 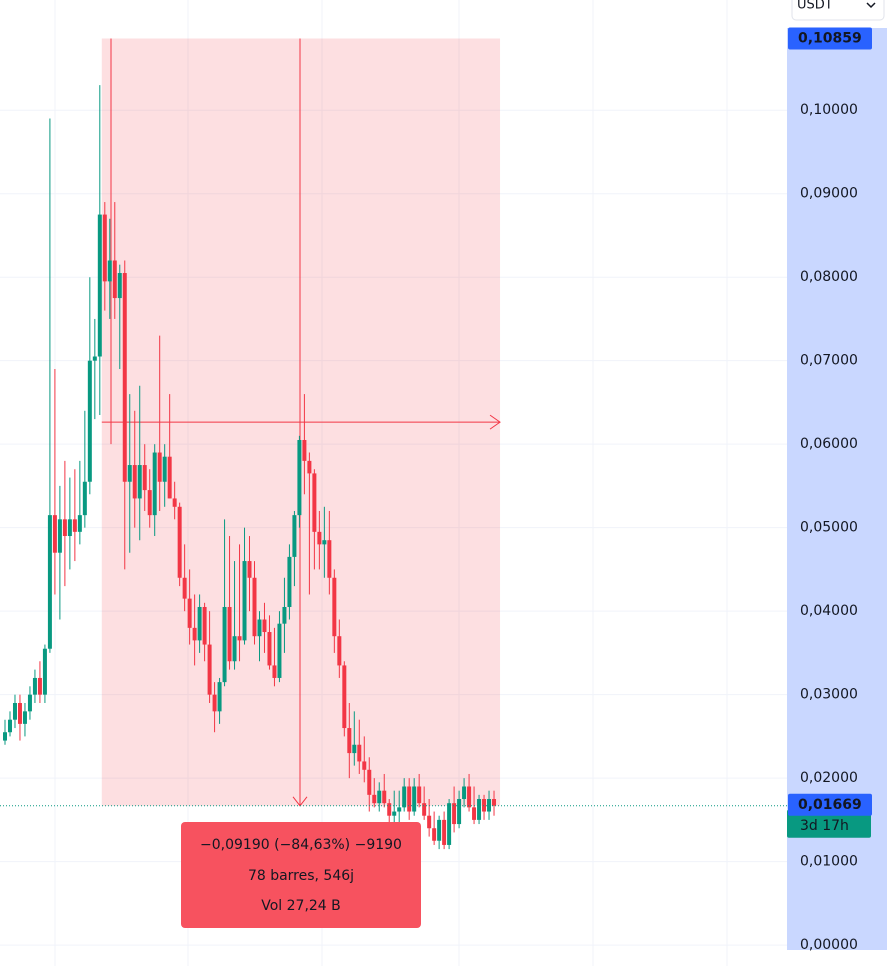 I want to click on y-tick-label: 0,01000, so click(x=829, y=862).